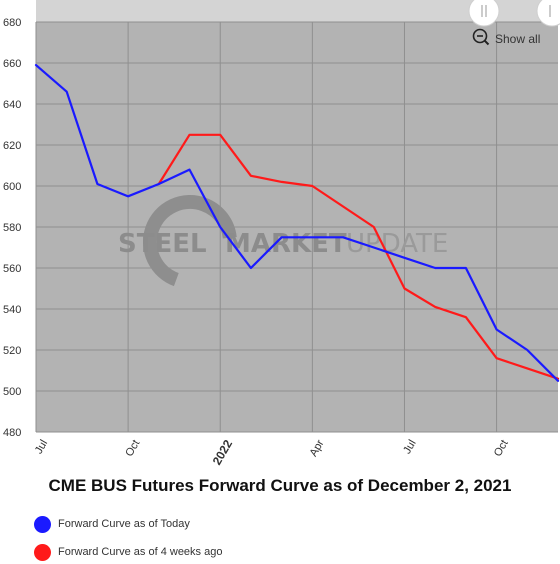 The height and width of the screenshot is (564, 560). I want to click on y-tick-label: 580, so click(12, 228).